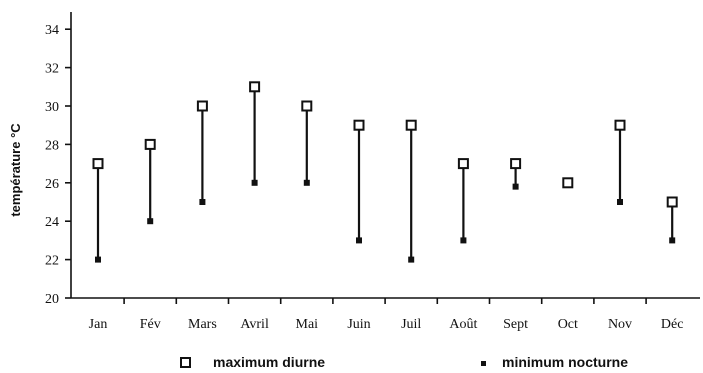  Describe the element at coordinates (404, 362) in the screenshot. I see `legend: maximum diurne minimum nocturne` at that location.